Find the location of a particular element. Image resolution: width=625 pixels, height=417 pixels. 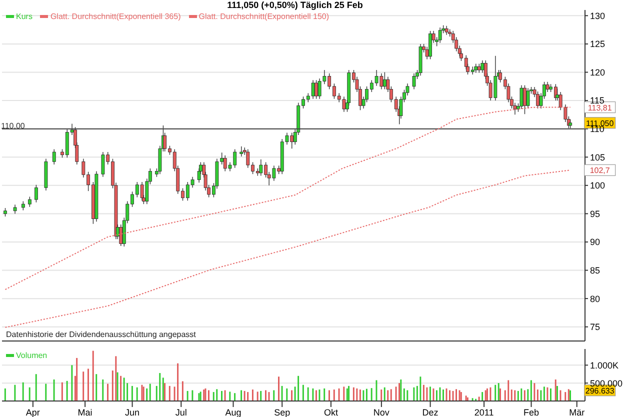

x-tick-label: Feb is located at coordinates (532, 412).